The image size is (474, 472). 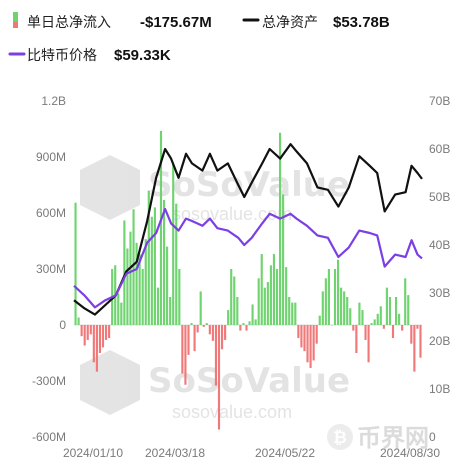 I want to click on bitcoin-glyph: ₿, so click(x=340, y=437).